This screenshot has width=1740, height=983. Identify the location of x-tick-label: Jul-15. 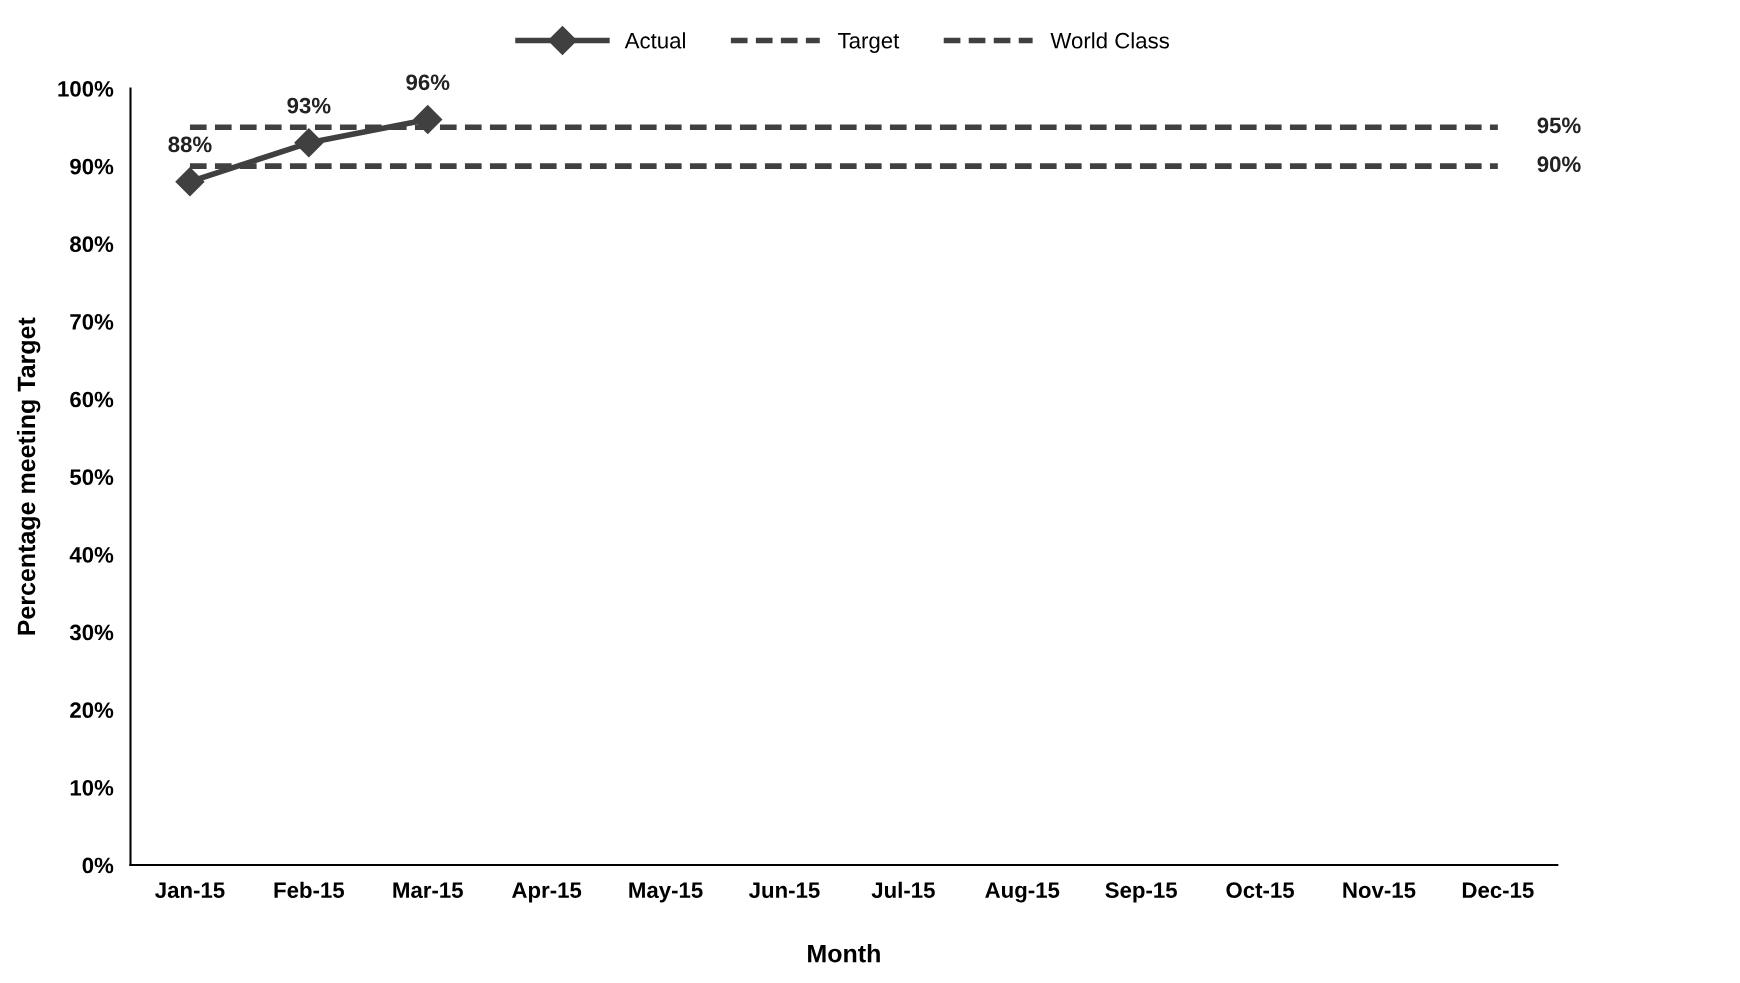
(903, 890).